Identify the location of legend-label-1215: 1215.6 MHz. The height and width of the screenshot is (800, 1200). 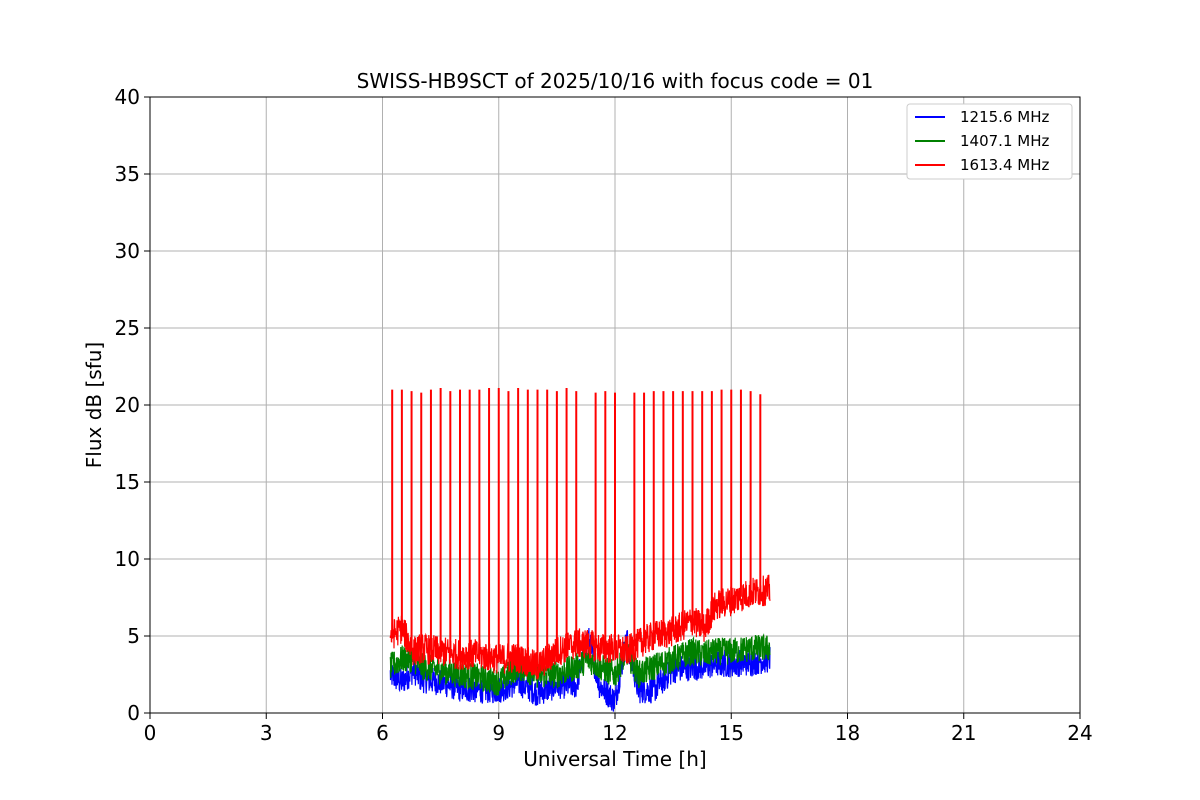
(1004, 117).